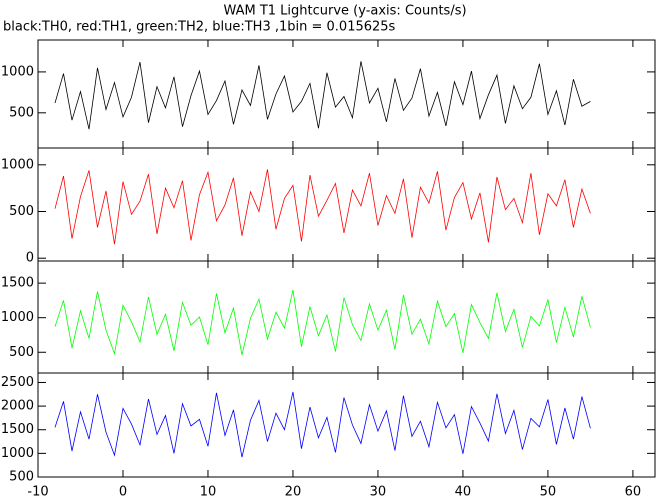  I want to click on x-tick-label: 50, so click(548, 492).